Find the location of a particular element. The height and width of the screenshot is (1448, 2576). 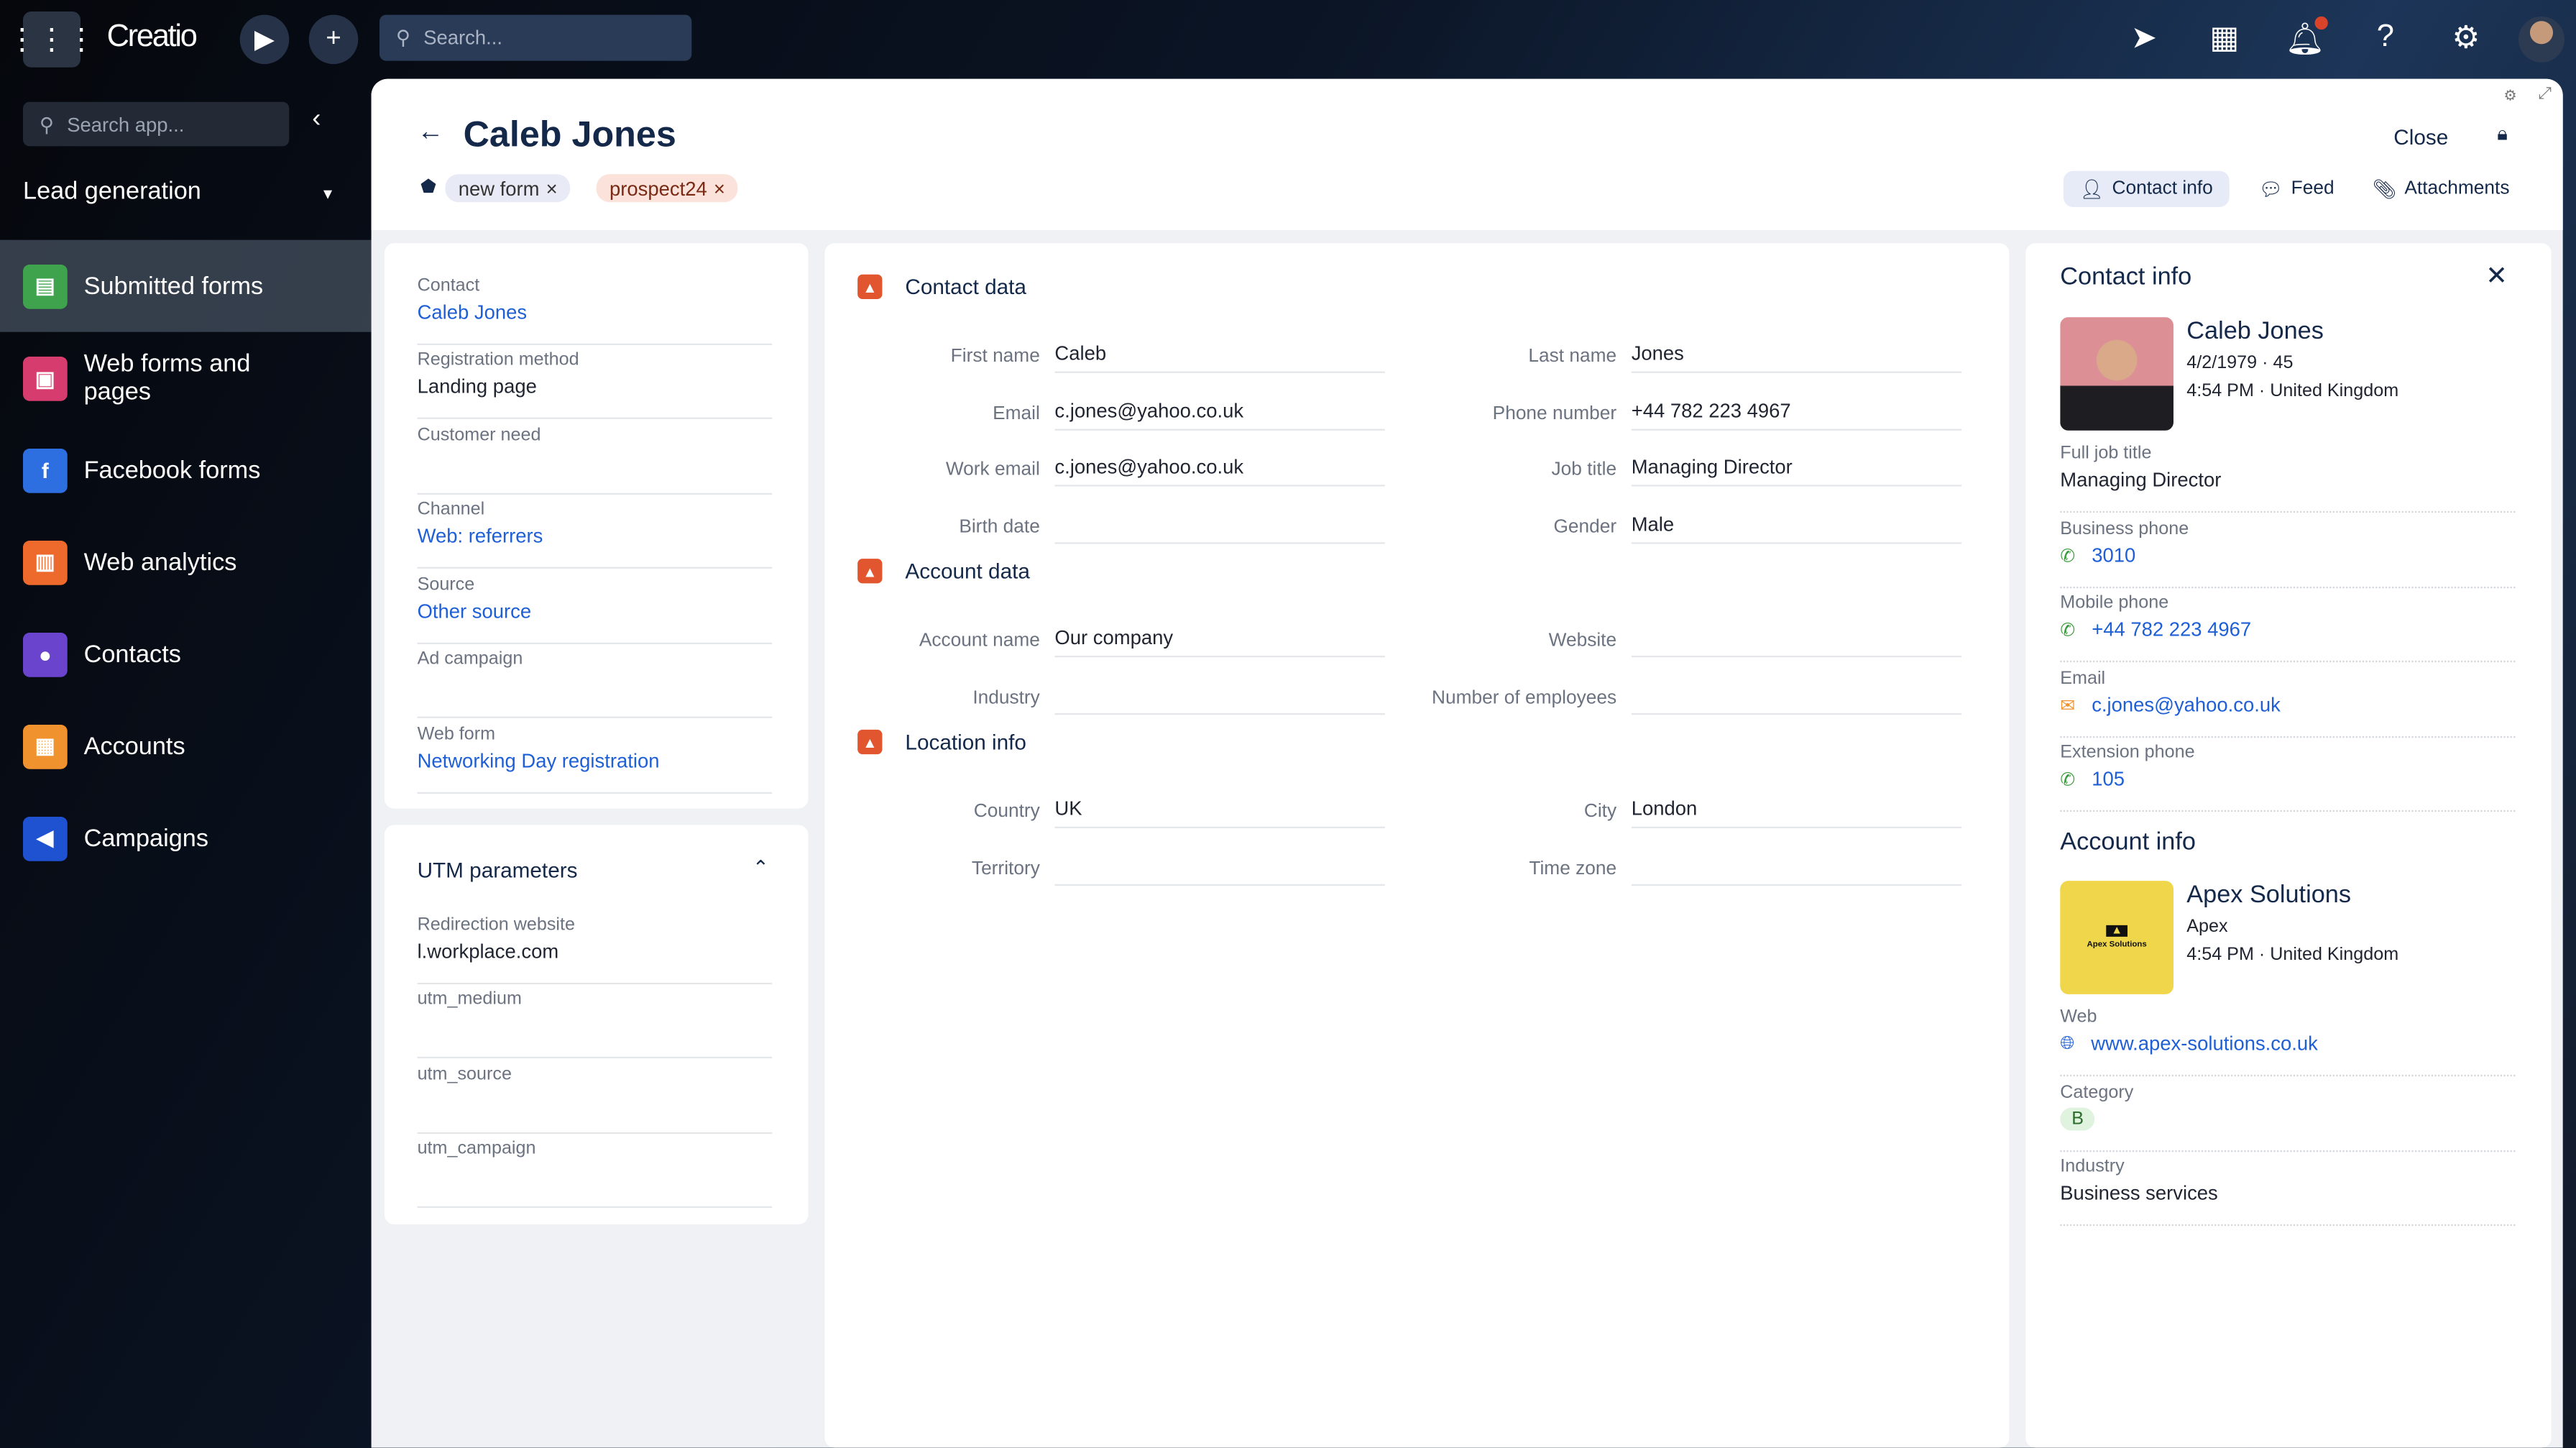

field-industry: Industry Business services is located at coordinates (2288, 1192).